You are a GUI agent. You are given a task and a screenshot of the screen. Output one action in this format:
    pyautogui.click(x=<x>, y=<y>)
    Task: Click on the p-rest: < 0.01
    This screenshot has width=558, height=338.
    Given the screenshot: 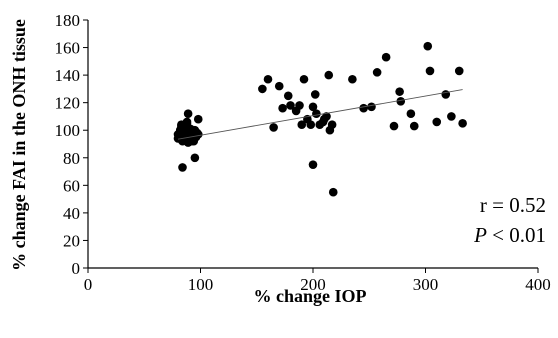 What is the action you would take?
    pyautogui.click(x=516, y=235)
    